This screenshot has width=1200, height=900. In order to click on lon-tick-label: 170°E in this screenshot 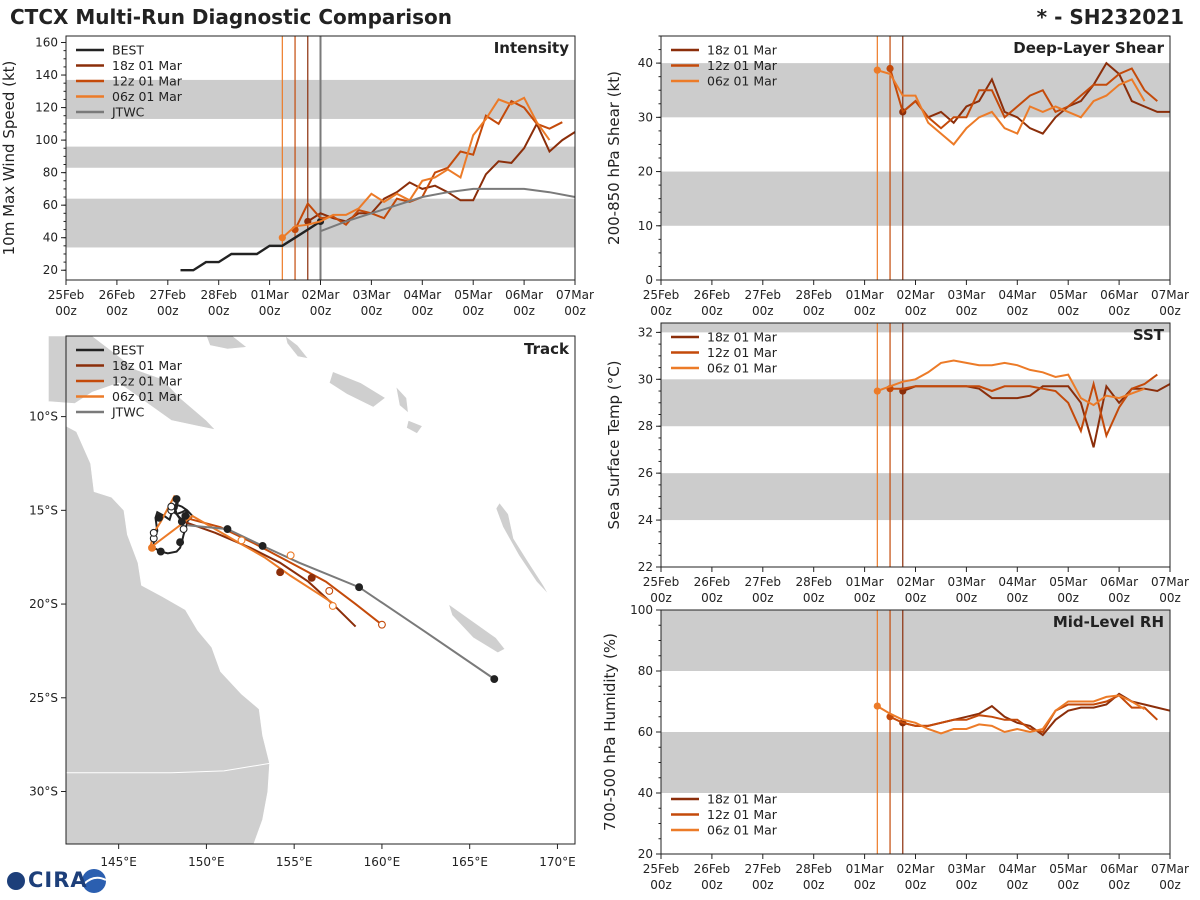, I will do `click(557, 862)`.